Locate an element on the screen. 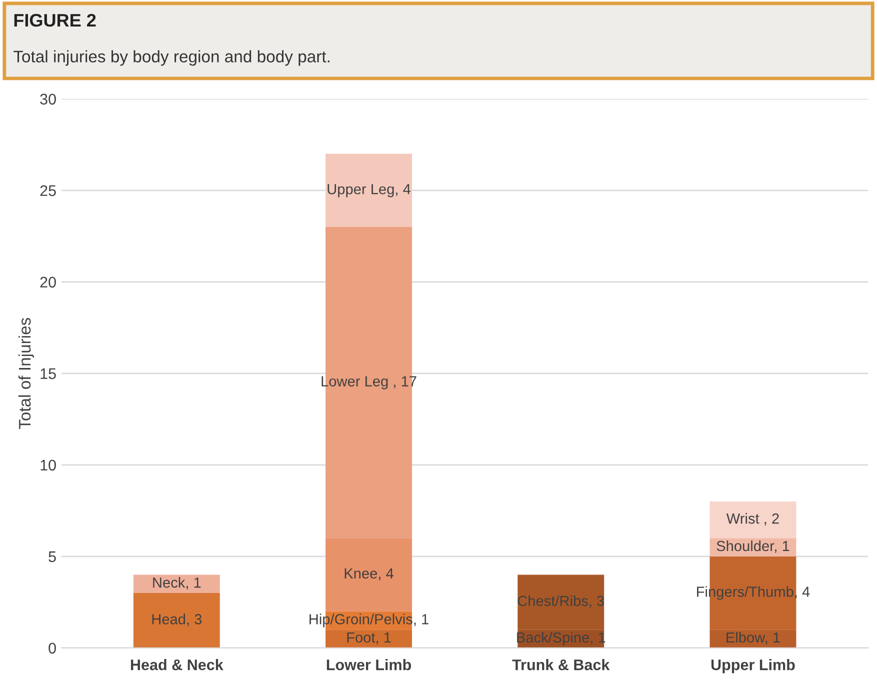 This screenshot has height=682, width=877. data-label: Shoulder, 1 is located at coordinates (753, 546).